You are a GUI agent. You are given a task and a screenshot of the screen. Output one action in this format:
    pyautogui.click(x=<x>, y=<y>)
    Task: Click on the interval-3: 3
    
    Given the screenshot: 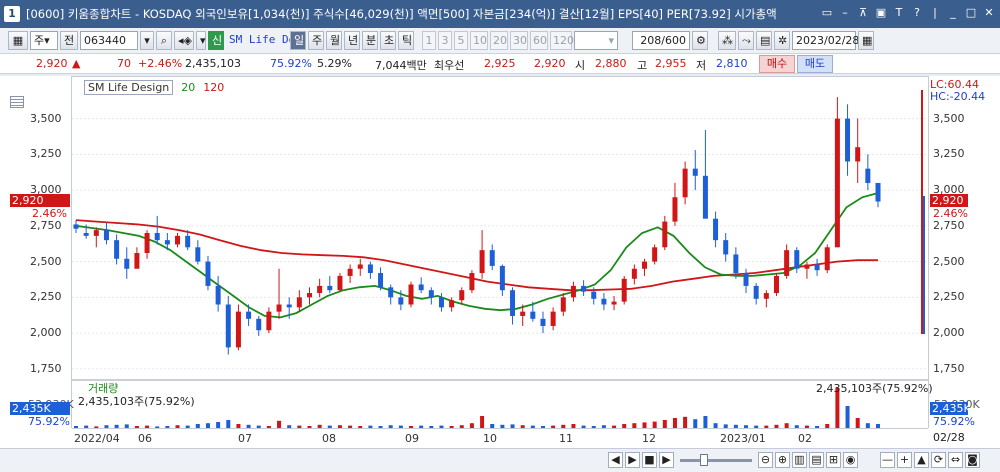 What is the action you would take?
    pyautogui.click(x=445, y=40)
    